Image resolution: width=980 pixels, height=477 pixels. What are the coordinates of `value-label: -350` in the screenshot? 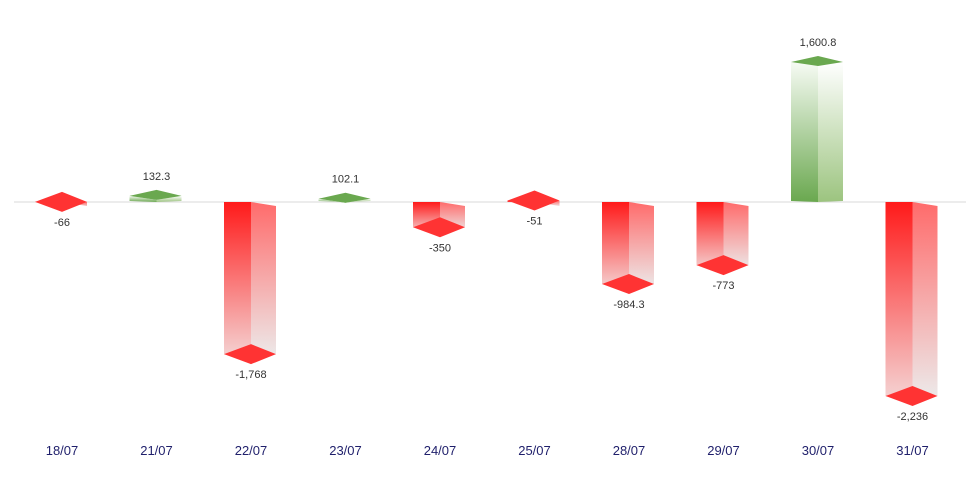 It's located at (440, 248).